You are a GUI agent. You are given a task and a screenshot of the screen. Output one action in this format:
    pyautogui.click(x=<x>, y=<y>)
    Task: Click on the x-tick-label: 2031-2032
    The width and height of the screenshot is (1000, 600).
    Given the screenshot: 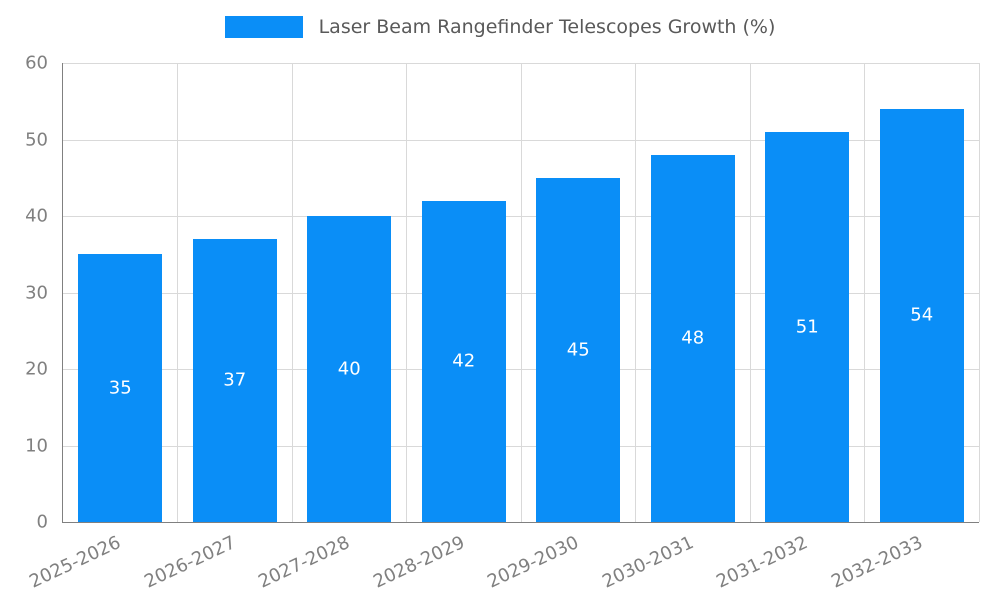 What is the action you would take?
    pyautogui.click(x=762, y=562)
    